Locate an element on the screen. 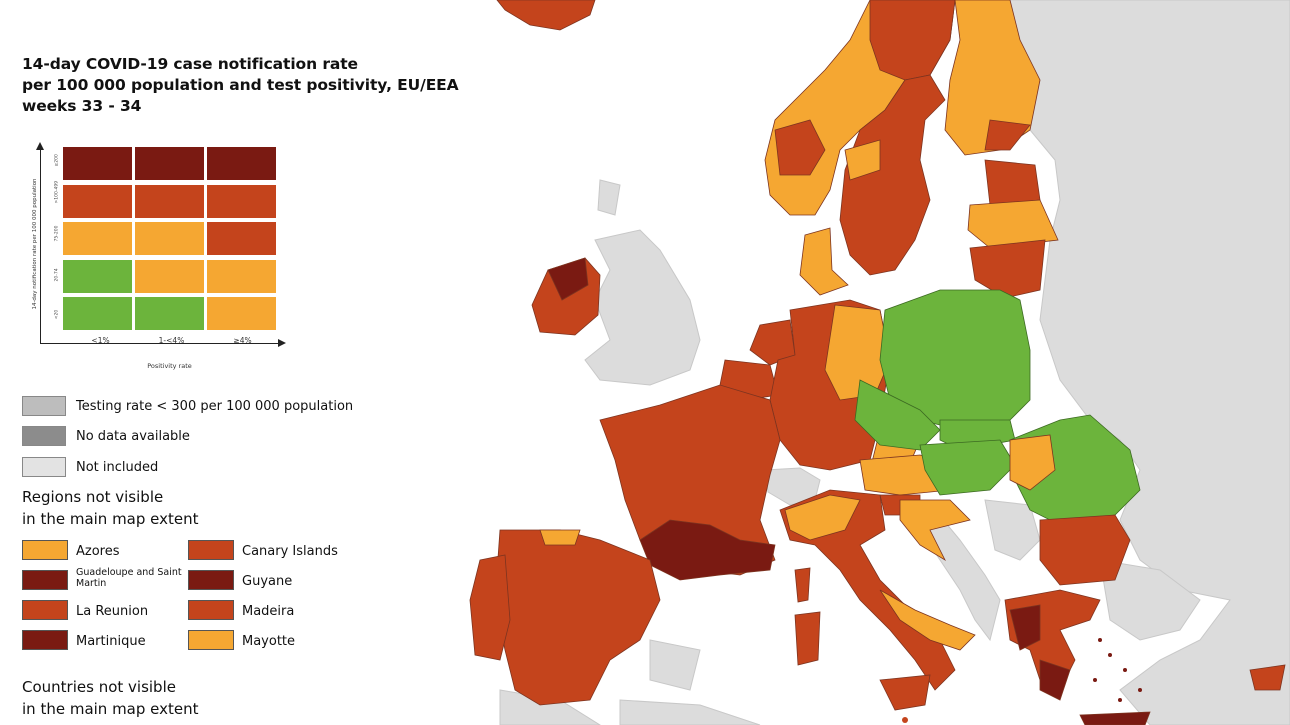 Image resolution: width=1290 pixels, height=725 pixels. label-la-reunion: La Reunion is located at coordinates (112, 611).